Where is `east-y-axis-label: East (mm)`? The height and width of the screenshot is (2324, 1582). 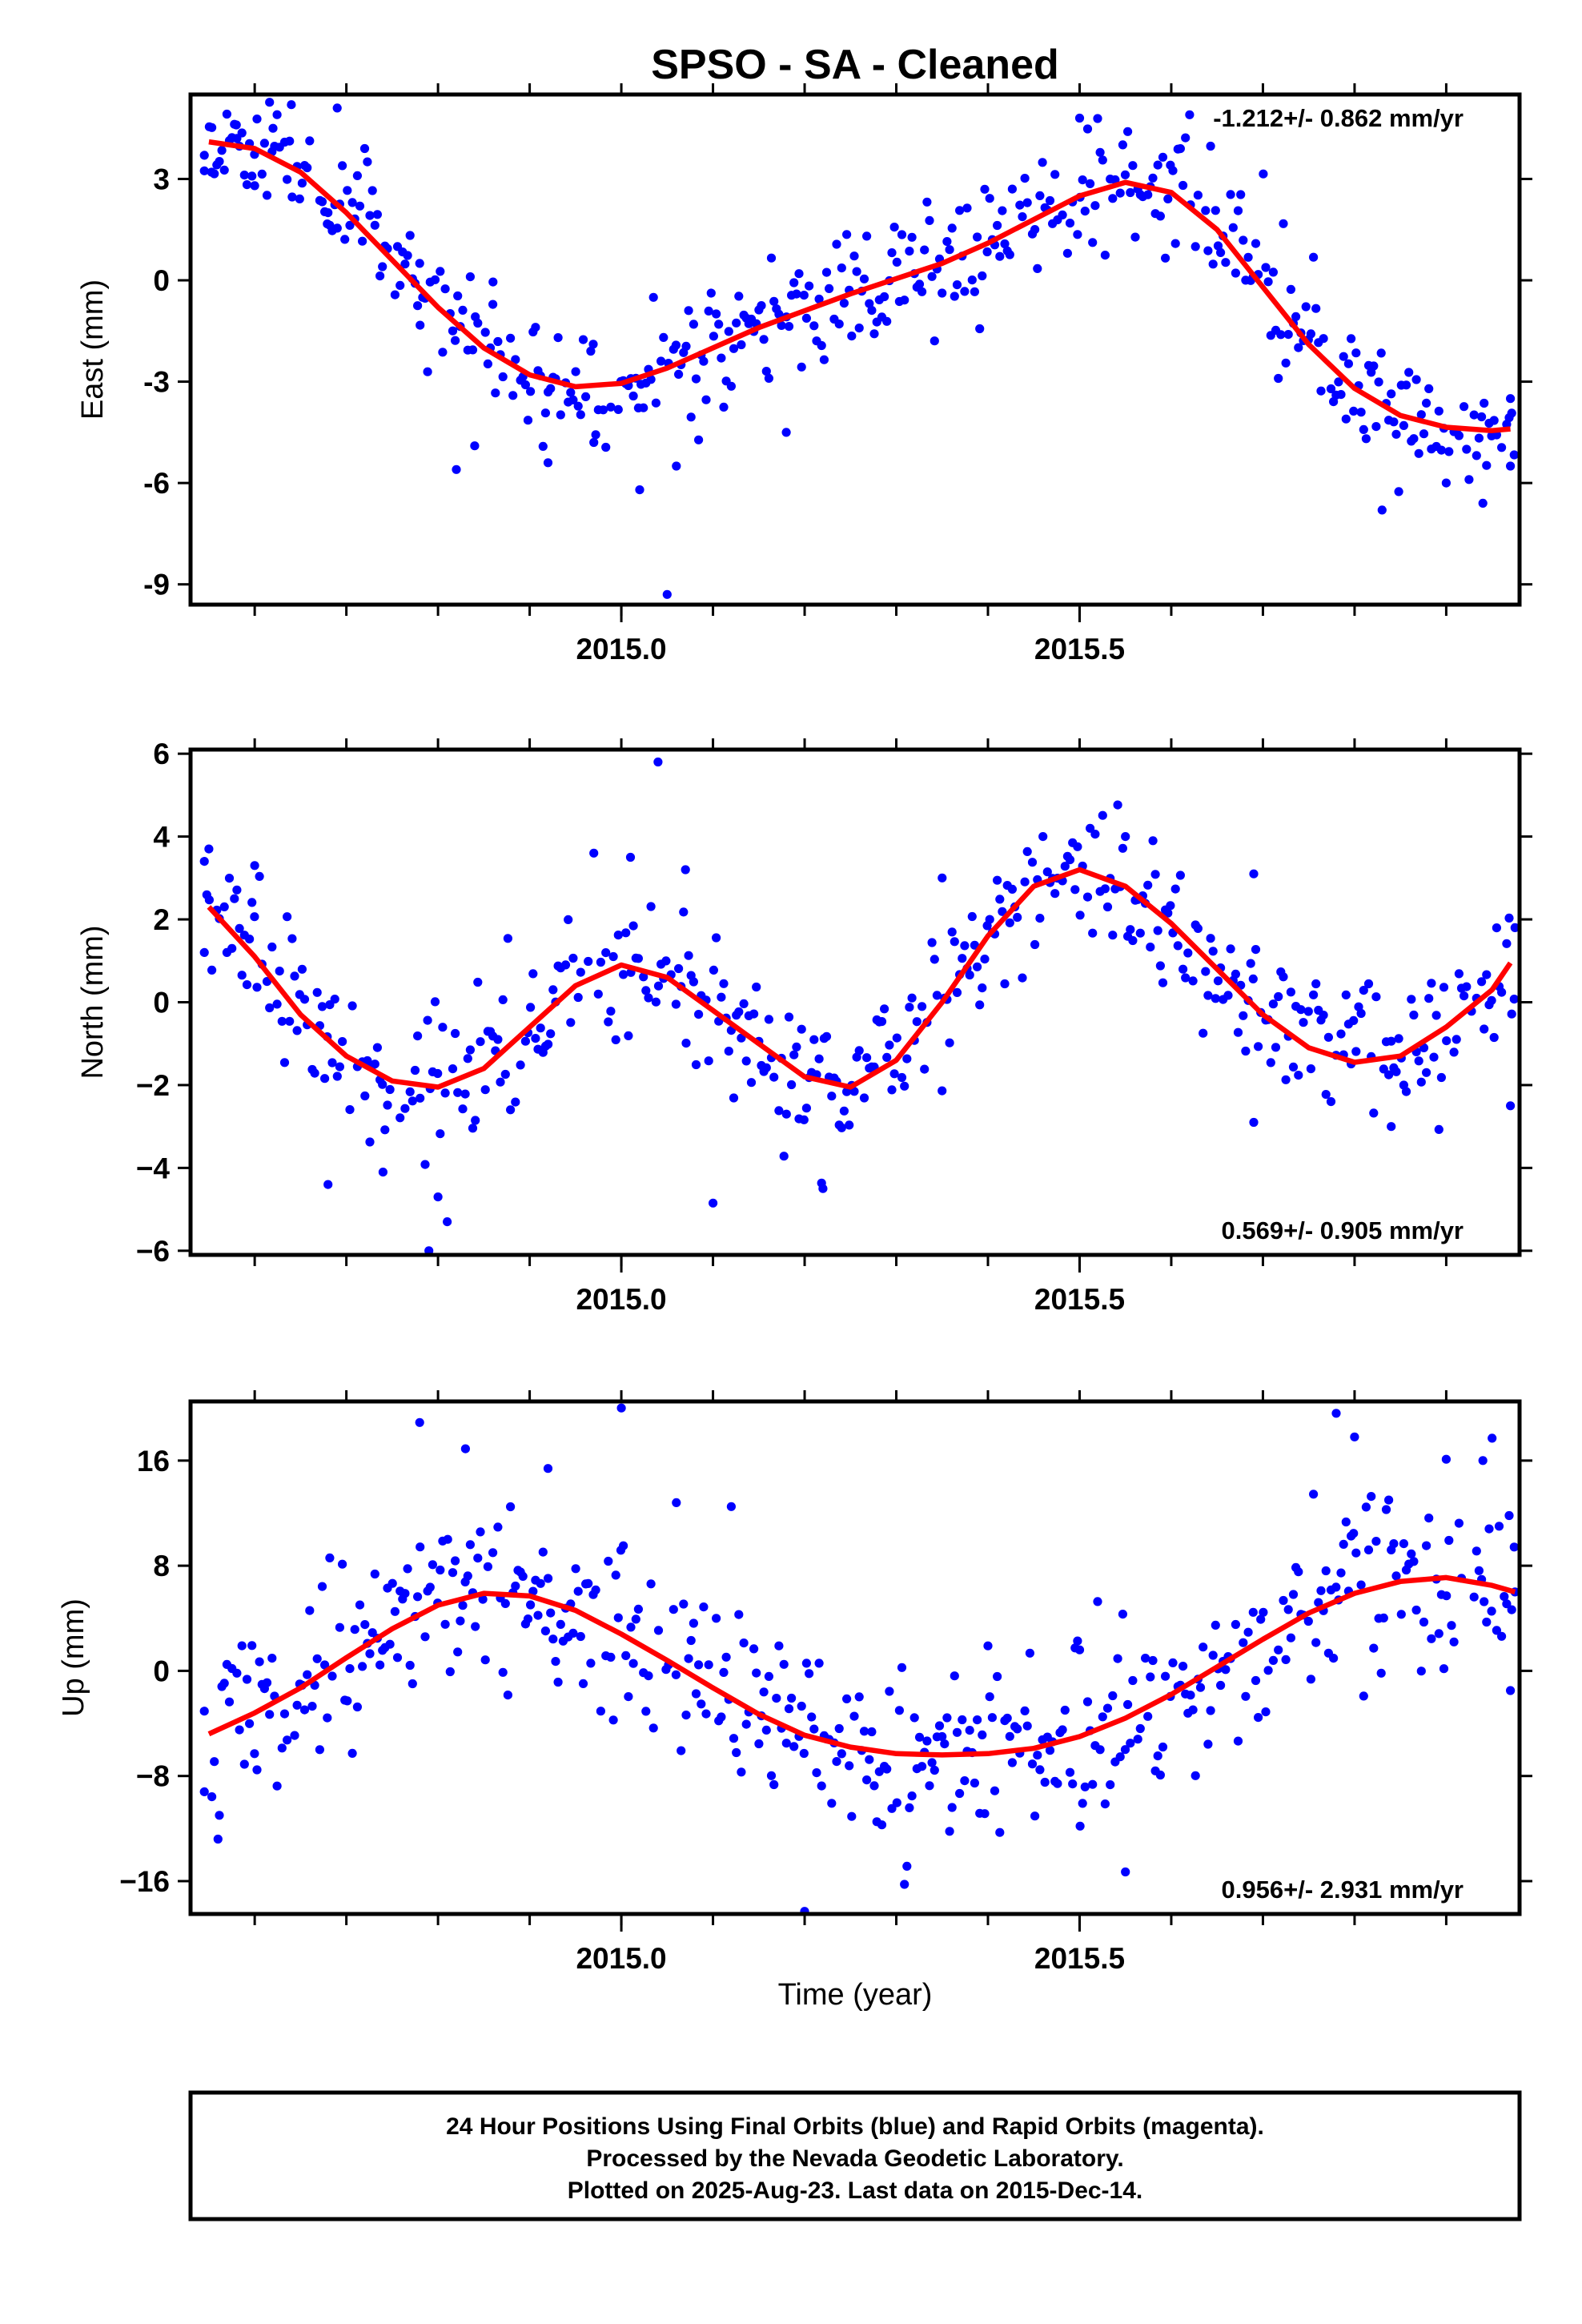
east-y-axis-label: East (mm) is located at coordinates (93, 349).